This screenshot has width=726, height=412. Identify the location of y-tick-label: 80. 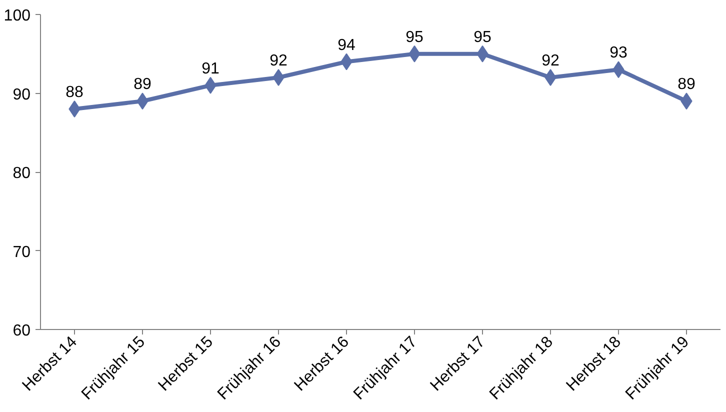
(21, 173).